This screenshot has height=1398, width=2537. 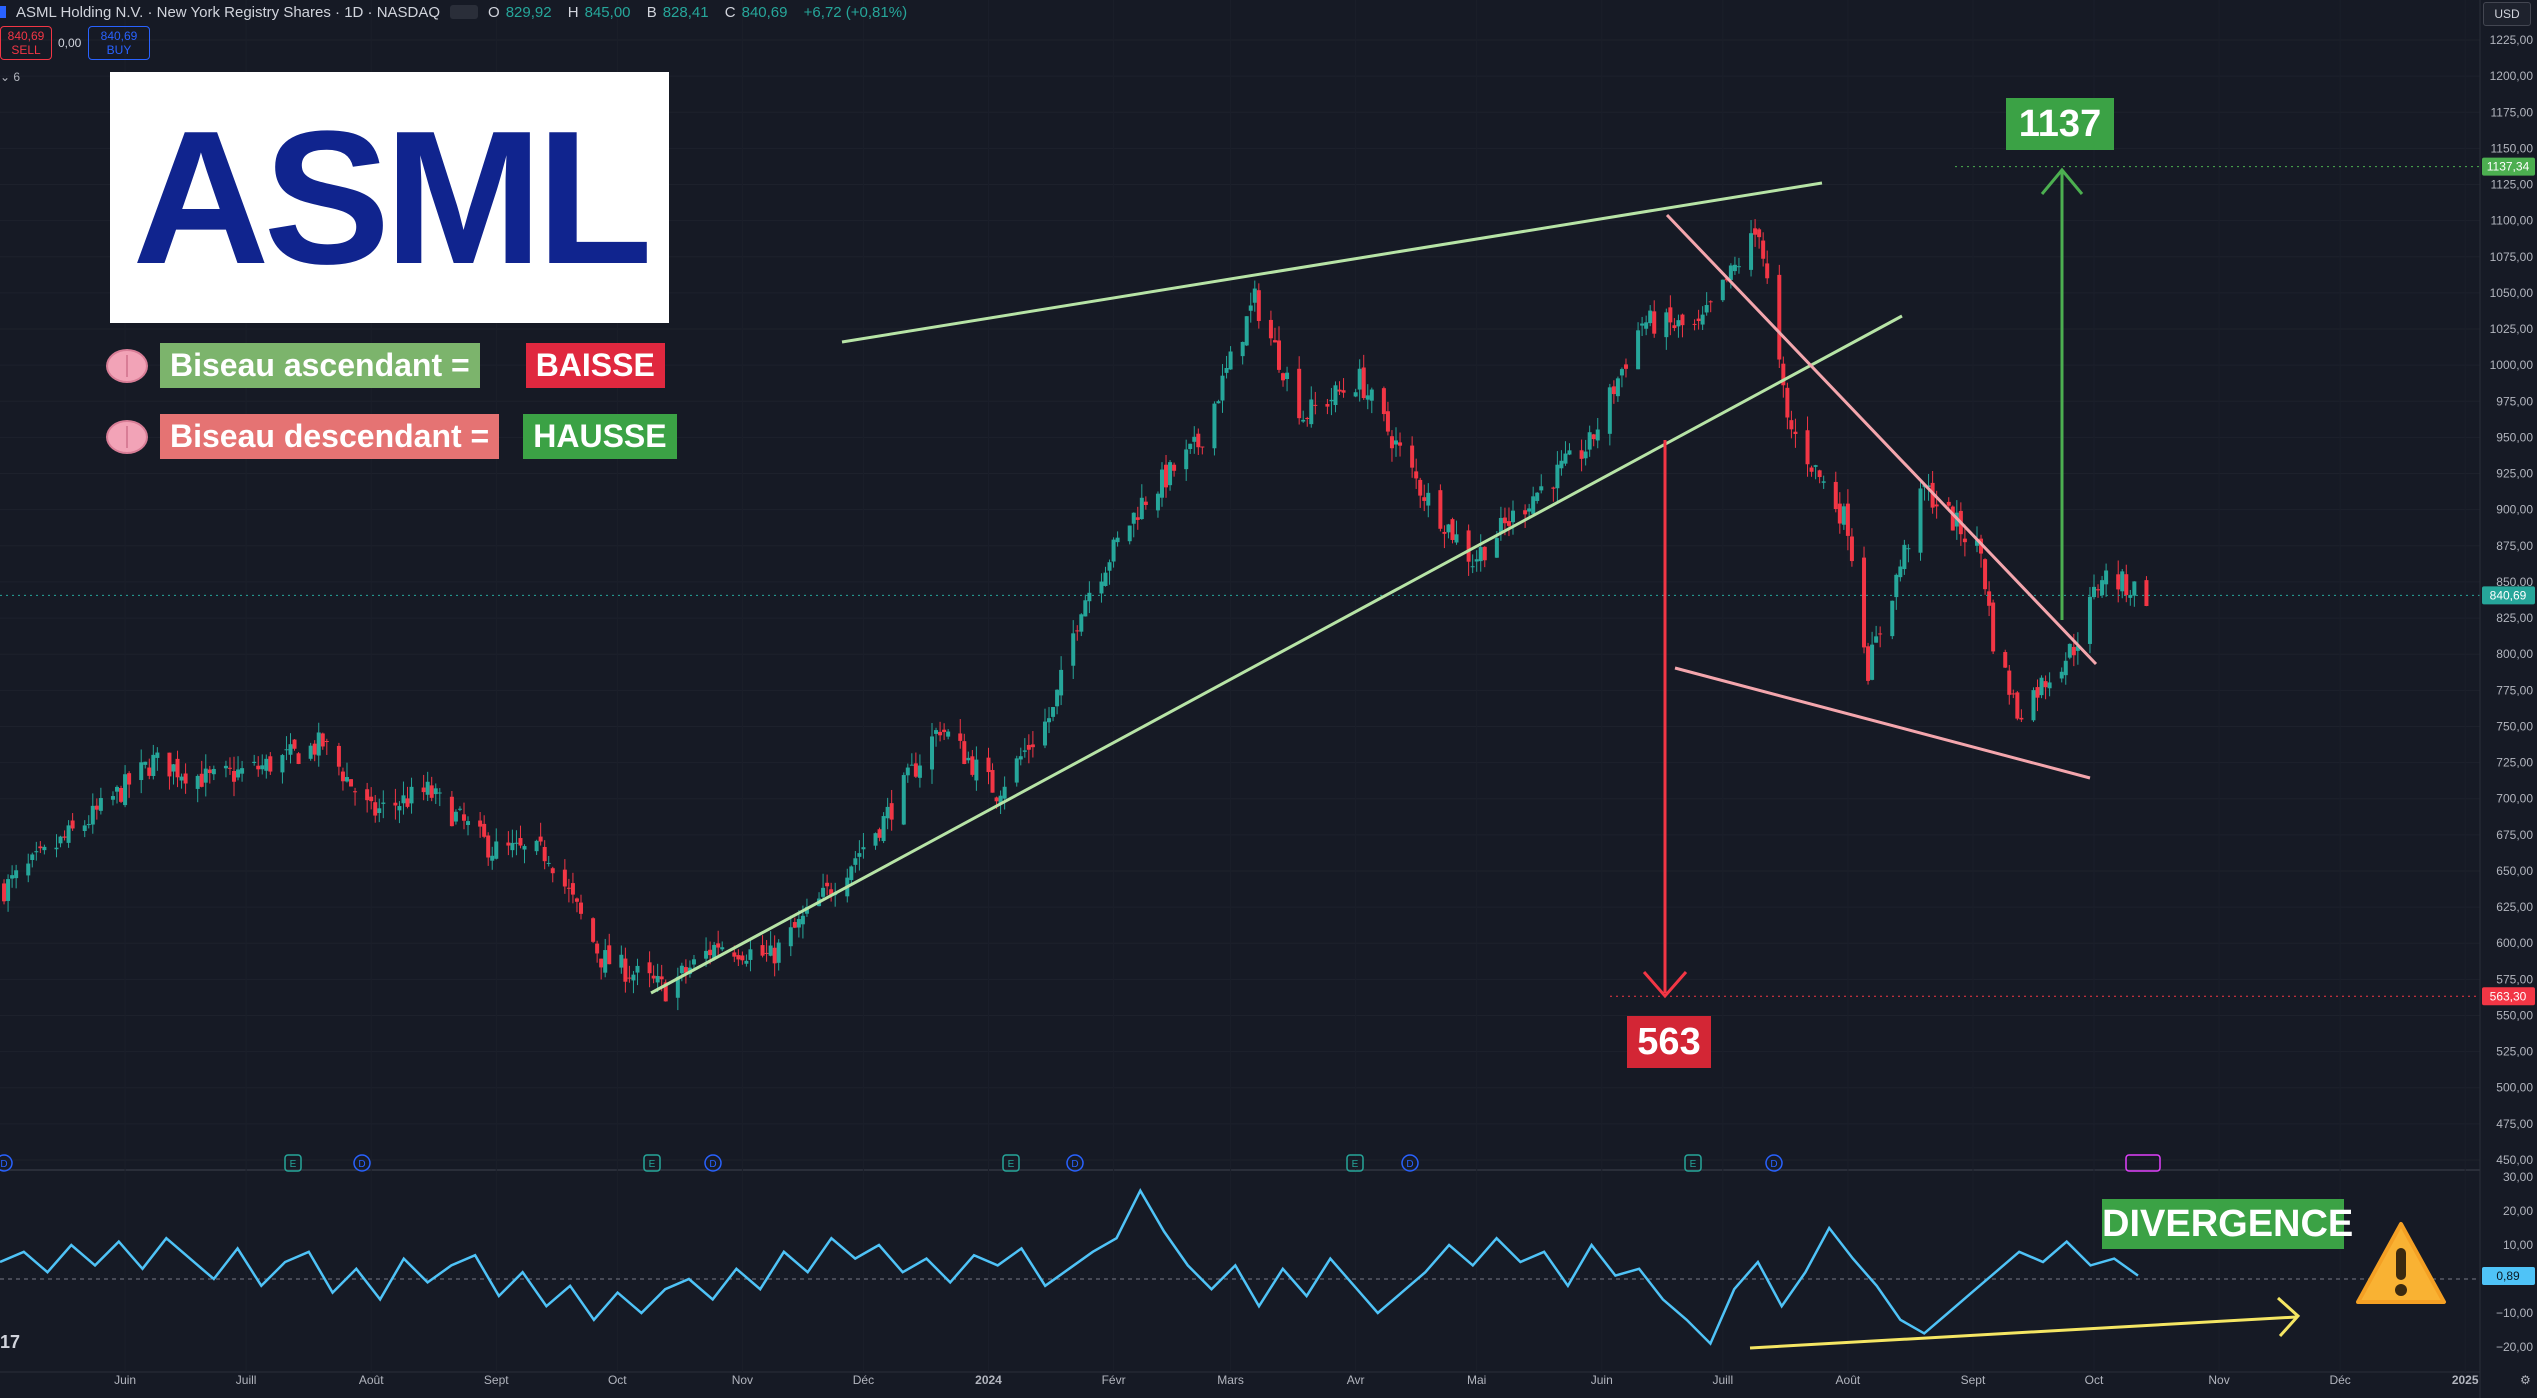 What do you see at coordinates (119, 50) in the screenshot?
I see `buy-label: BUY` at bounding box center [119, 50].